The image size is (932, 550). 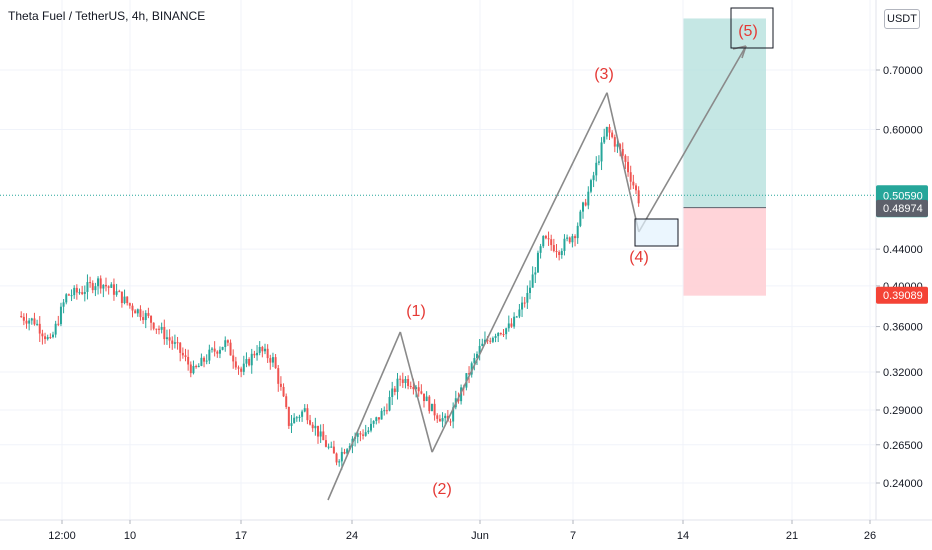 I want to click on entry-price-badge, so click(x=902, y=208).